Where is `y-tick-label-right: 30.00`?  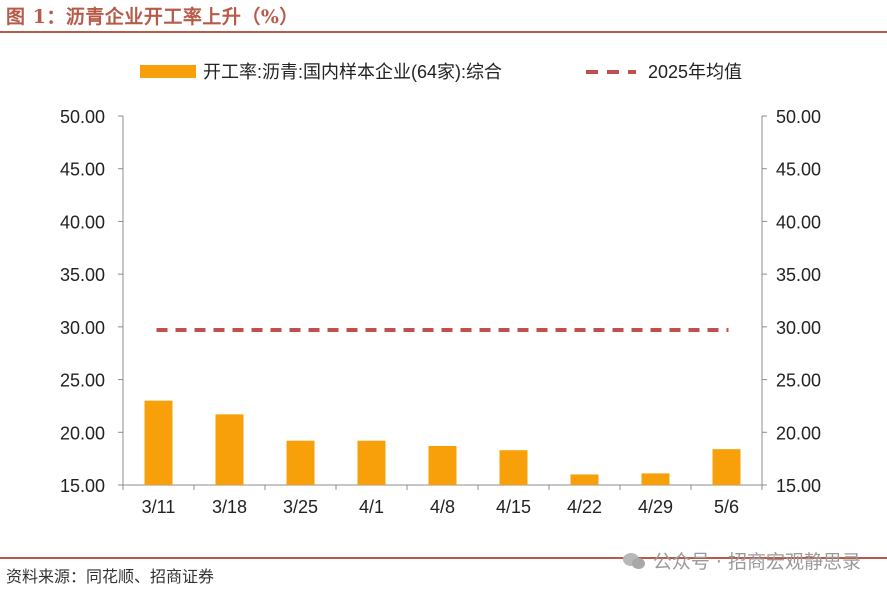 y-tick-label-right: 30.00 is located at coordinates (798, 328).